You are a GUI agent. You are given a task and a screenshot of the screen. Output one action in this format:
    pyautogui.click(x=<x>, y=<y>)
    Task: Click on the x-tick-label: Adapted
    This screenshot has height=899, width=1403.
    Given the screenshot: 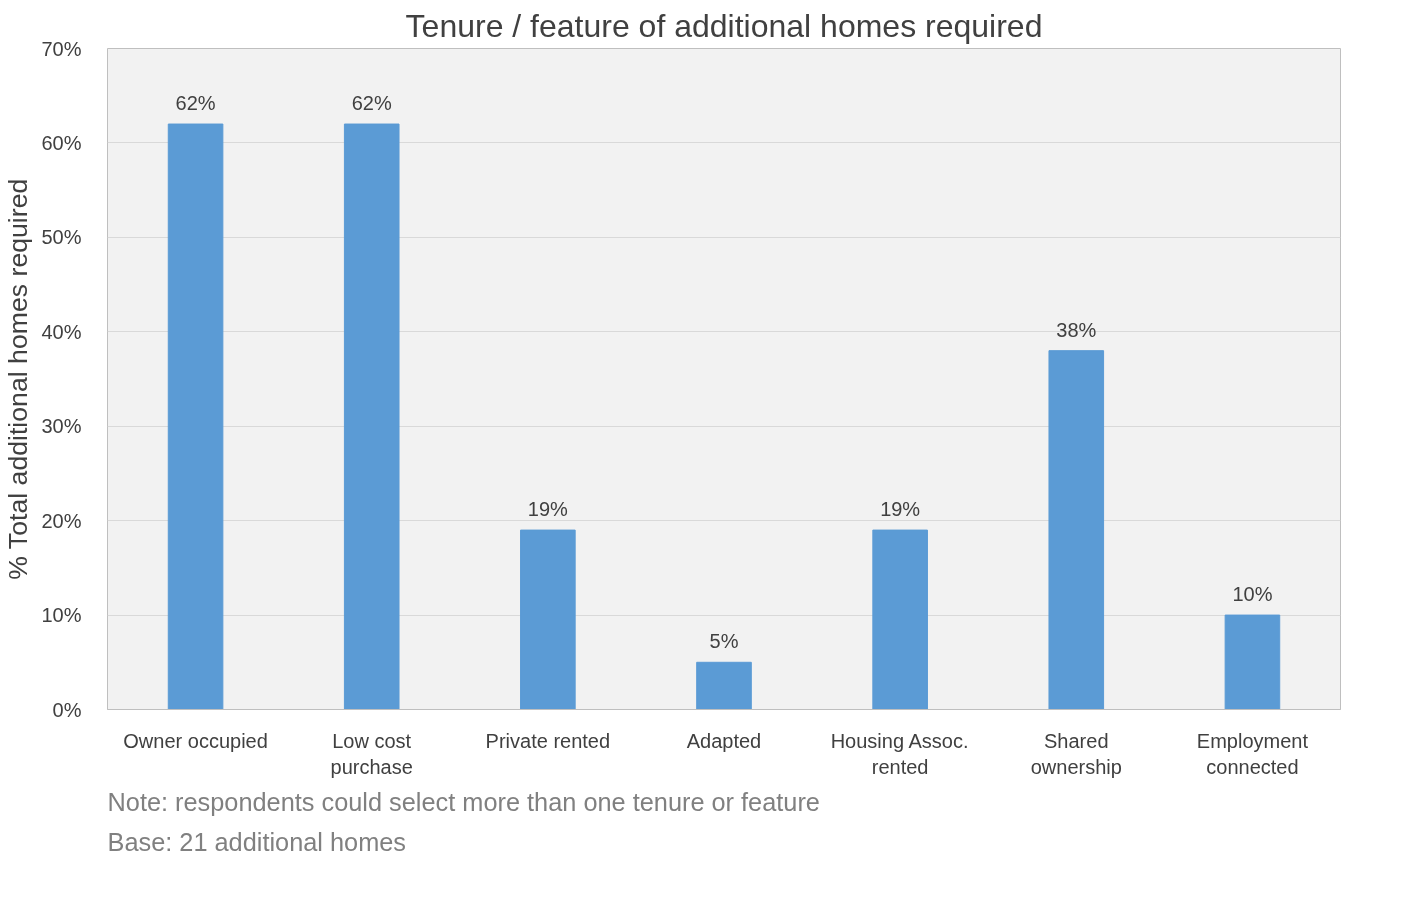 What is the action you would take?
    pyautogui.click(x=724, y=740)
    